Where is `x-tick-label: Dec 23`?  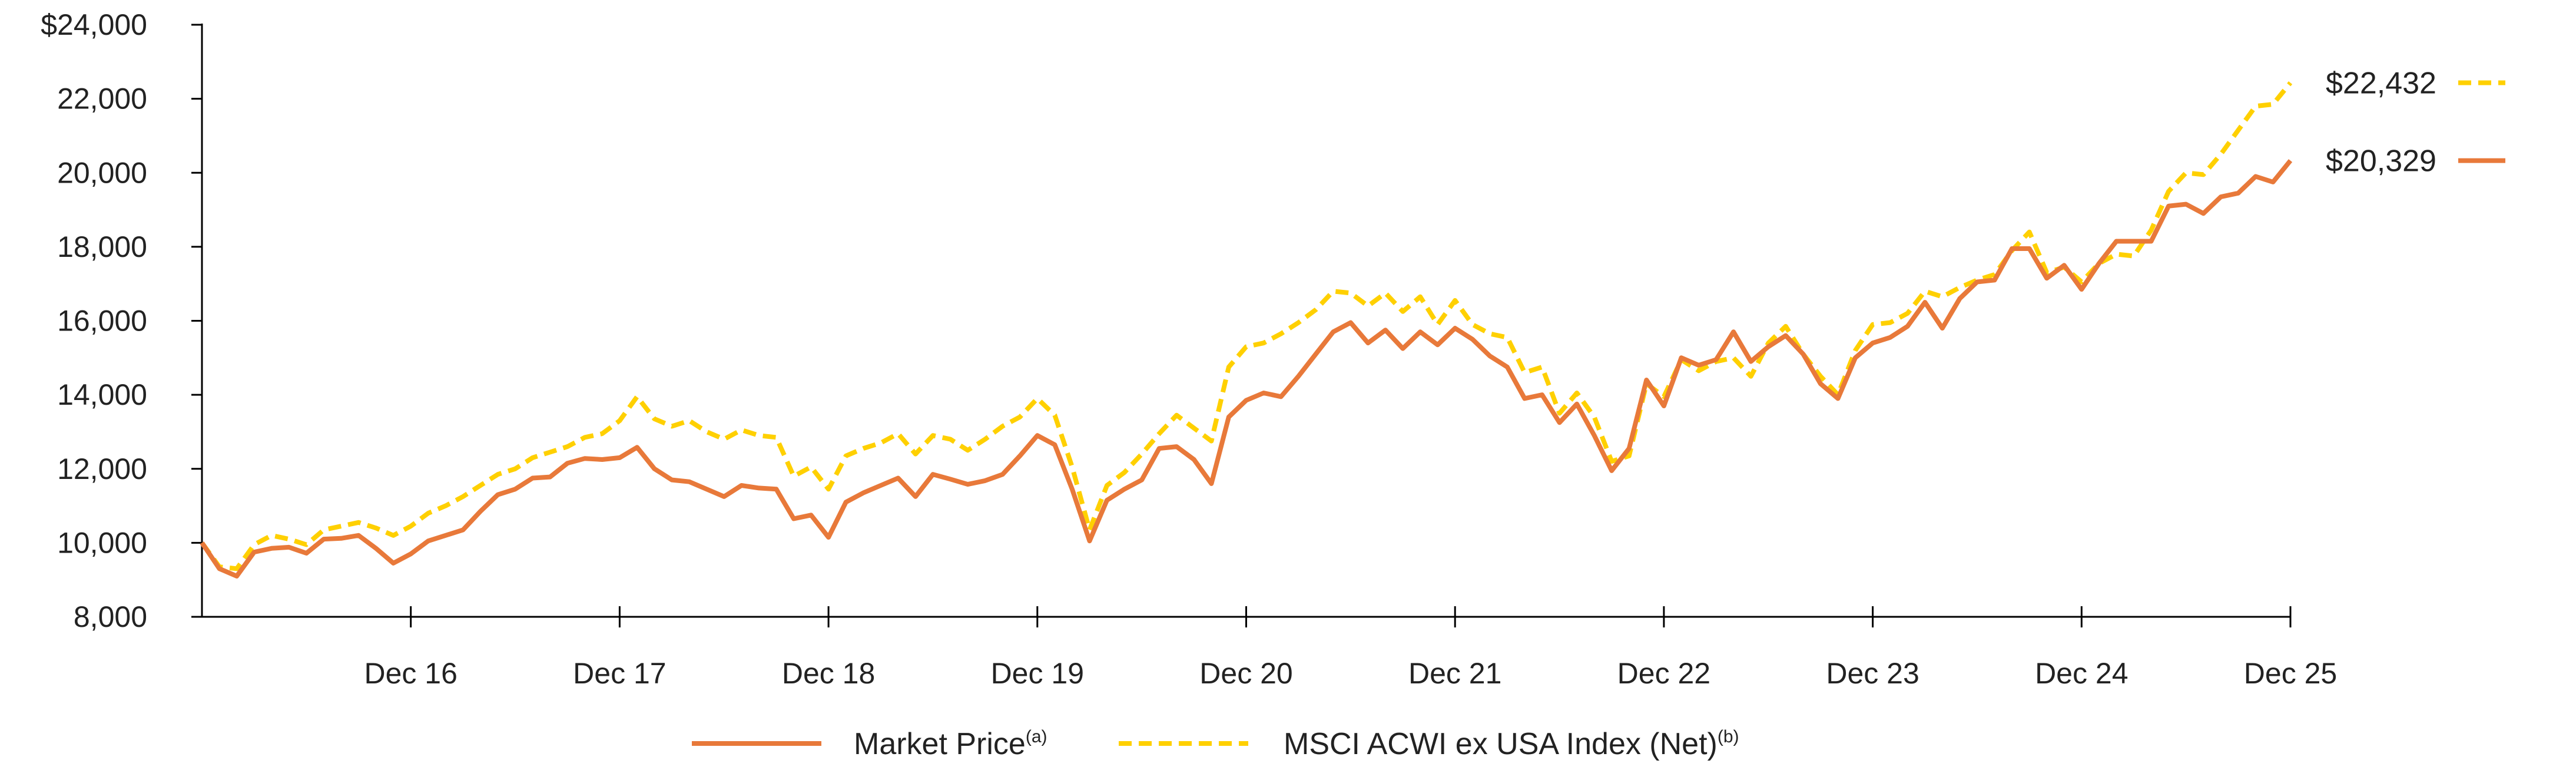
x-tick-label: Dec 23 is located at coordinates (1873, 674).